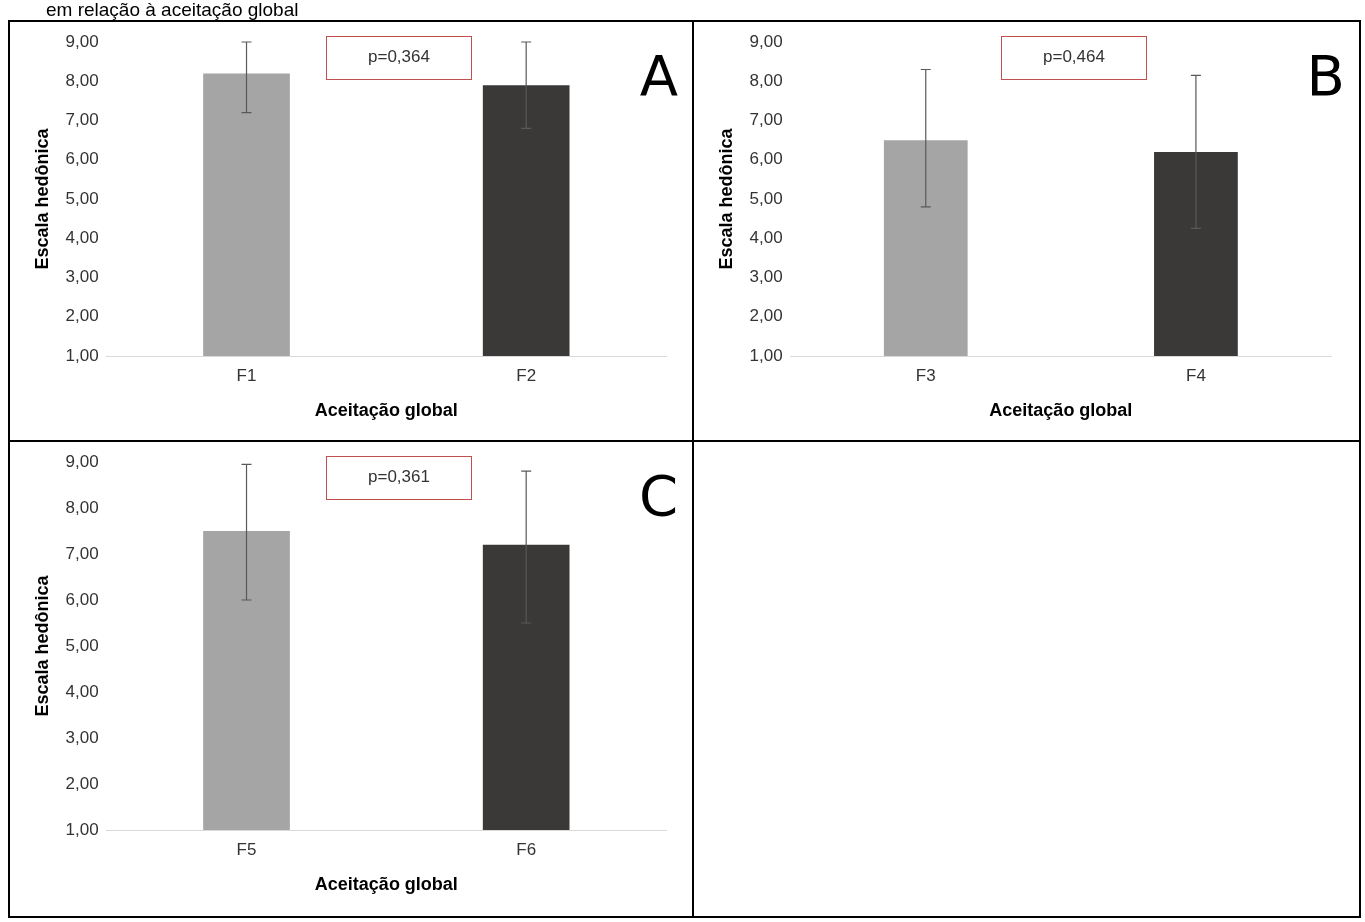 The height and width of the screenshot is (922, 1365). I want to click on annotation: B, so click(1325, 75).